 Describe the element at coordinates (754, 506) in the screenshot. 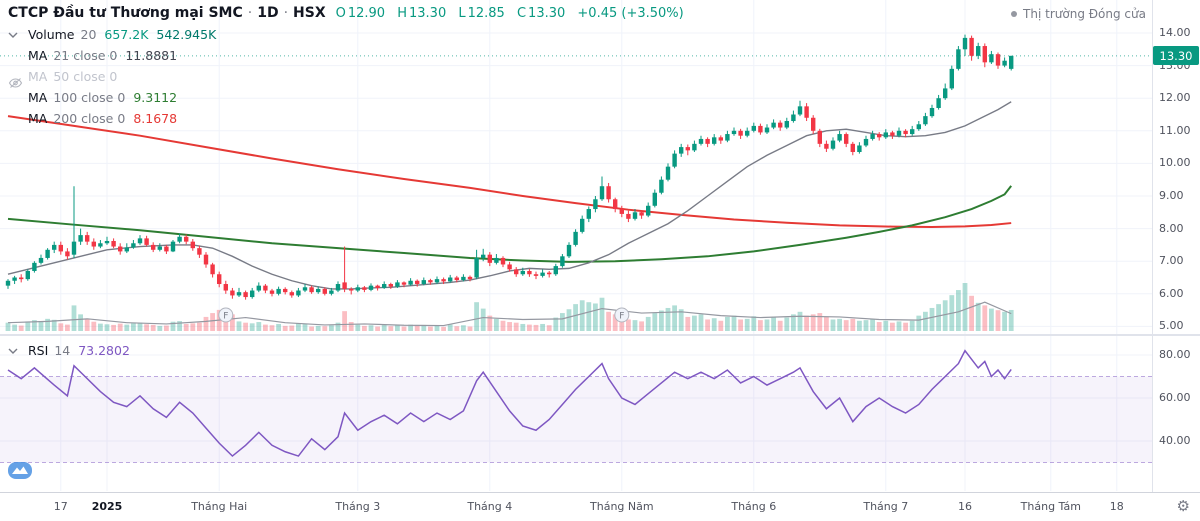

I see `time-axis-tick: Tháng 6` at that location.